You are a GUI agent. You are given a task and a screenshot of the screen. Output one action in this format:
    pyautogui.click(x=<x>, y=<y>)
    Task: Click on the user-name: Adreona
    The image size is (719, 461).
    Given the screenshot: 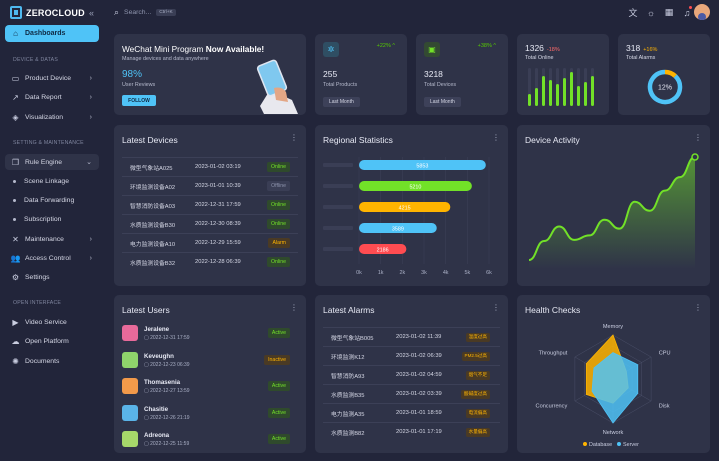 What is the action you would take?
    pyautogui.click(x=157, y=435)
    